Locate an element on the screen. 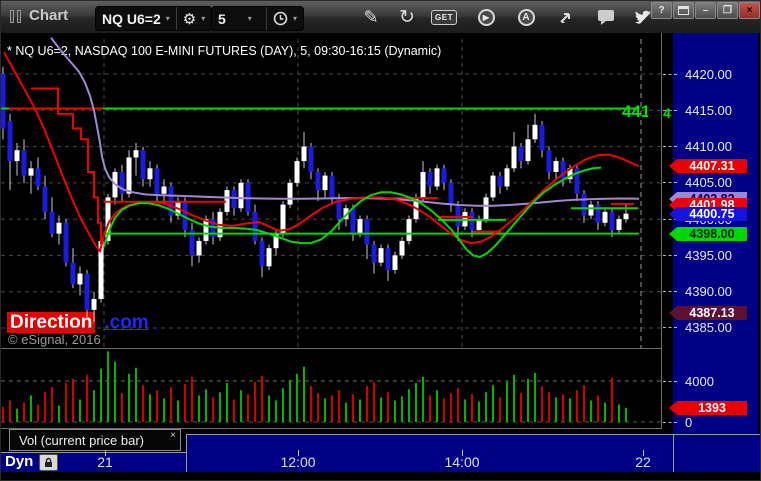 The width and height of the screenshot is (761, 481). price-axis-label: 4395.00 is located at coordinates (708, 255).